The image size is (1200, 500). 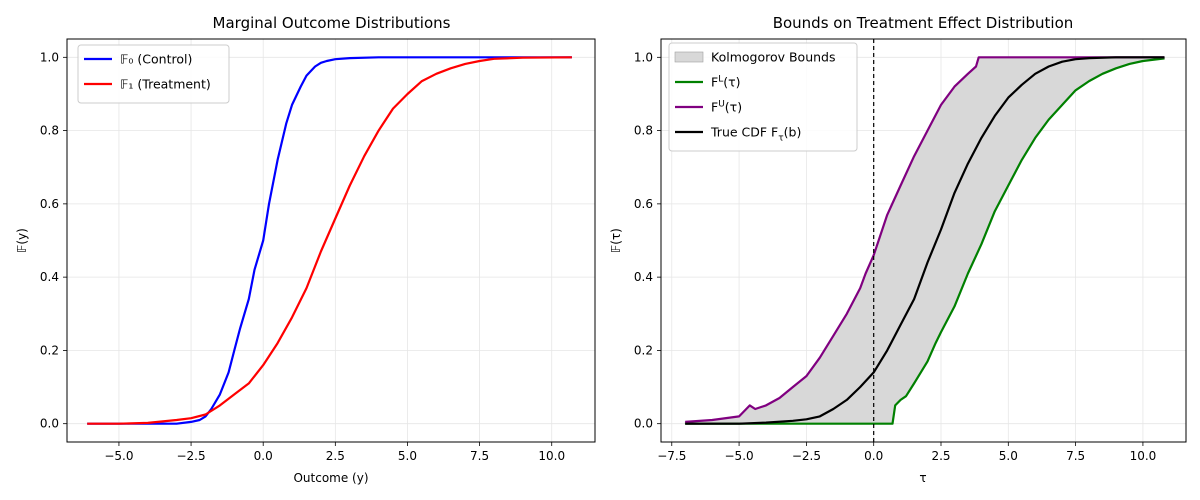 I want to click on x-axis-label: τ, so click(x=922, y=478).